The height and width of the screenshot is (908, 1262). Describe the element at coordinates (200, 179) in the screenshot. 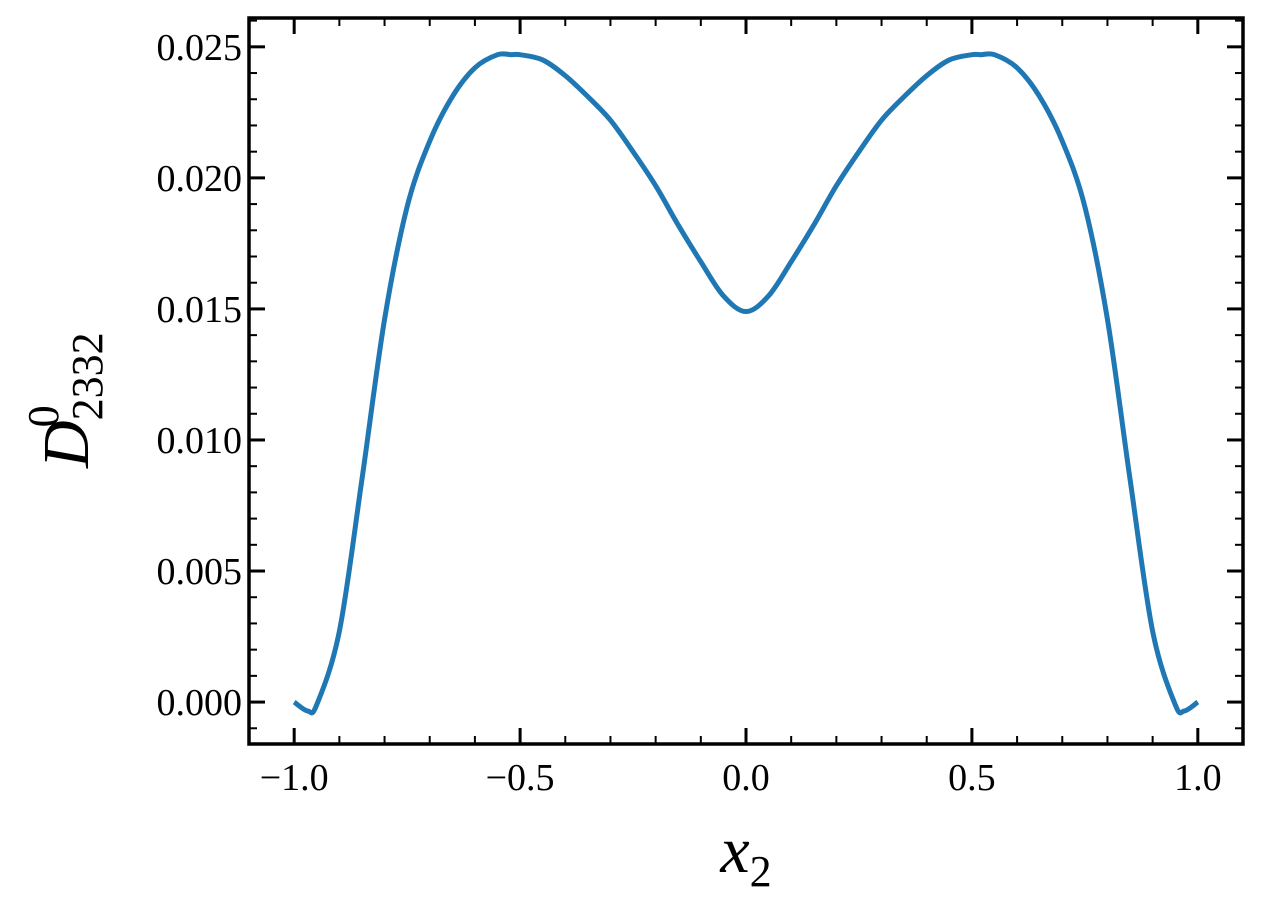

I see `y-tick-label: 0.020` at that location.